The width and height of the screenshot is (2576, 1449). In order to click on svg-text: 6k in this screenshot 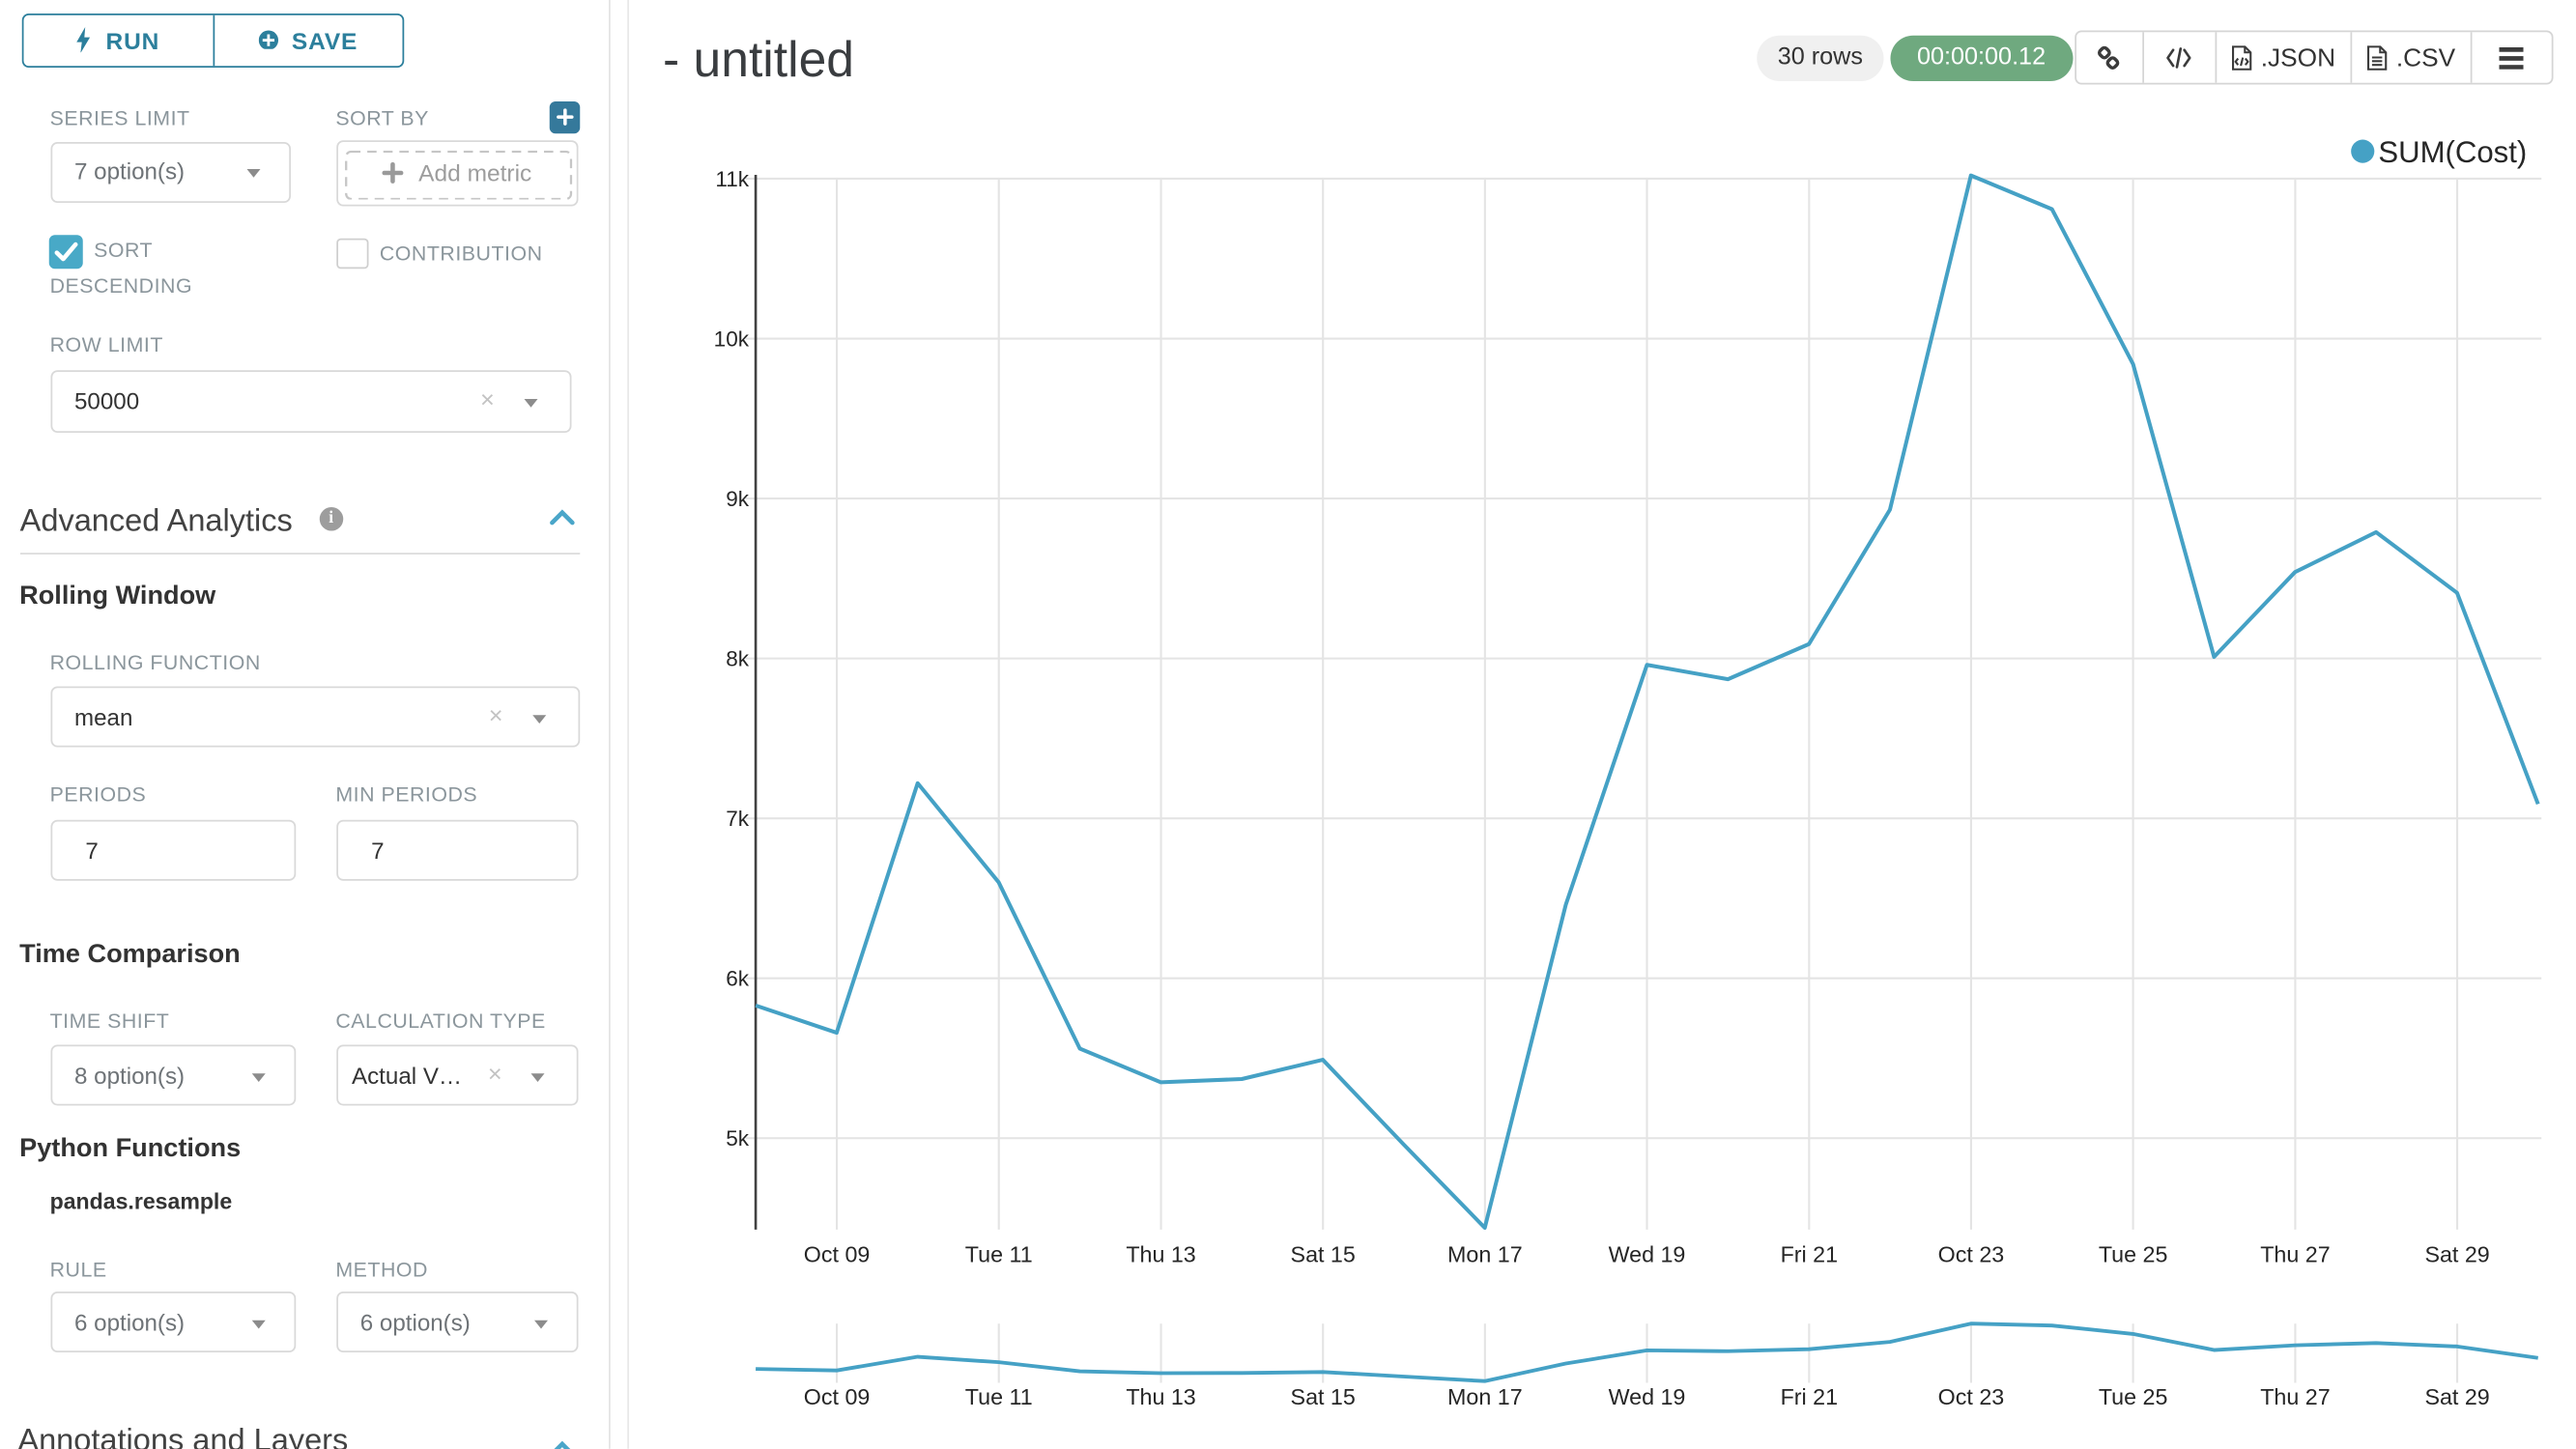, I will do `click(738, 979)`.